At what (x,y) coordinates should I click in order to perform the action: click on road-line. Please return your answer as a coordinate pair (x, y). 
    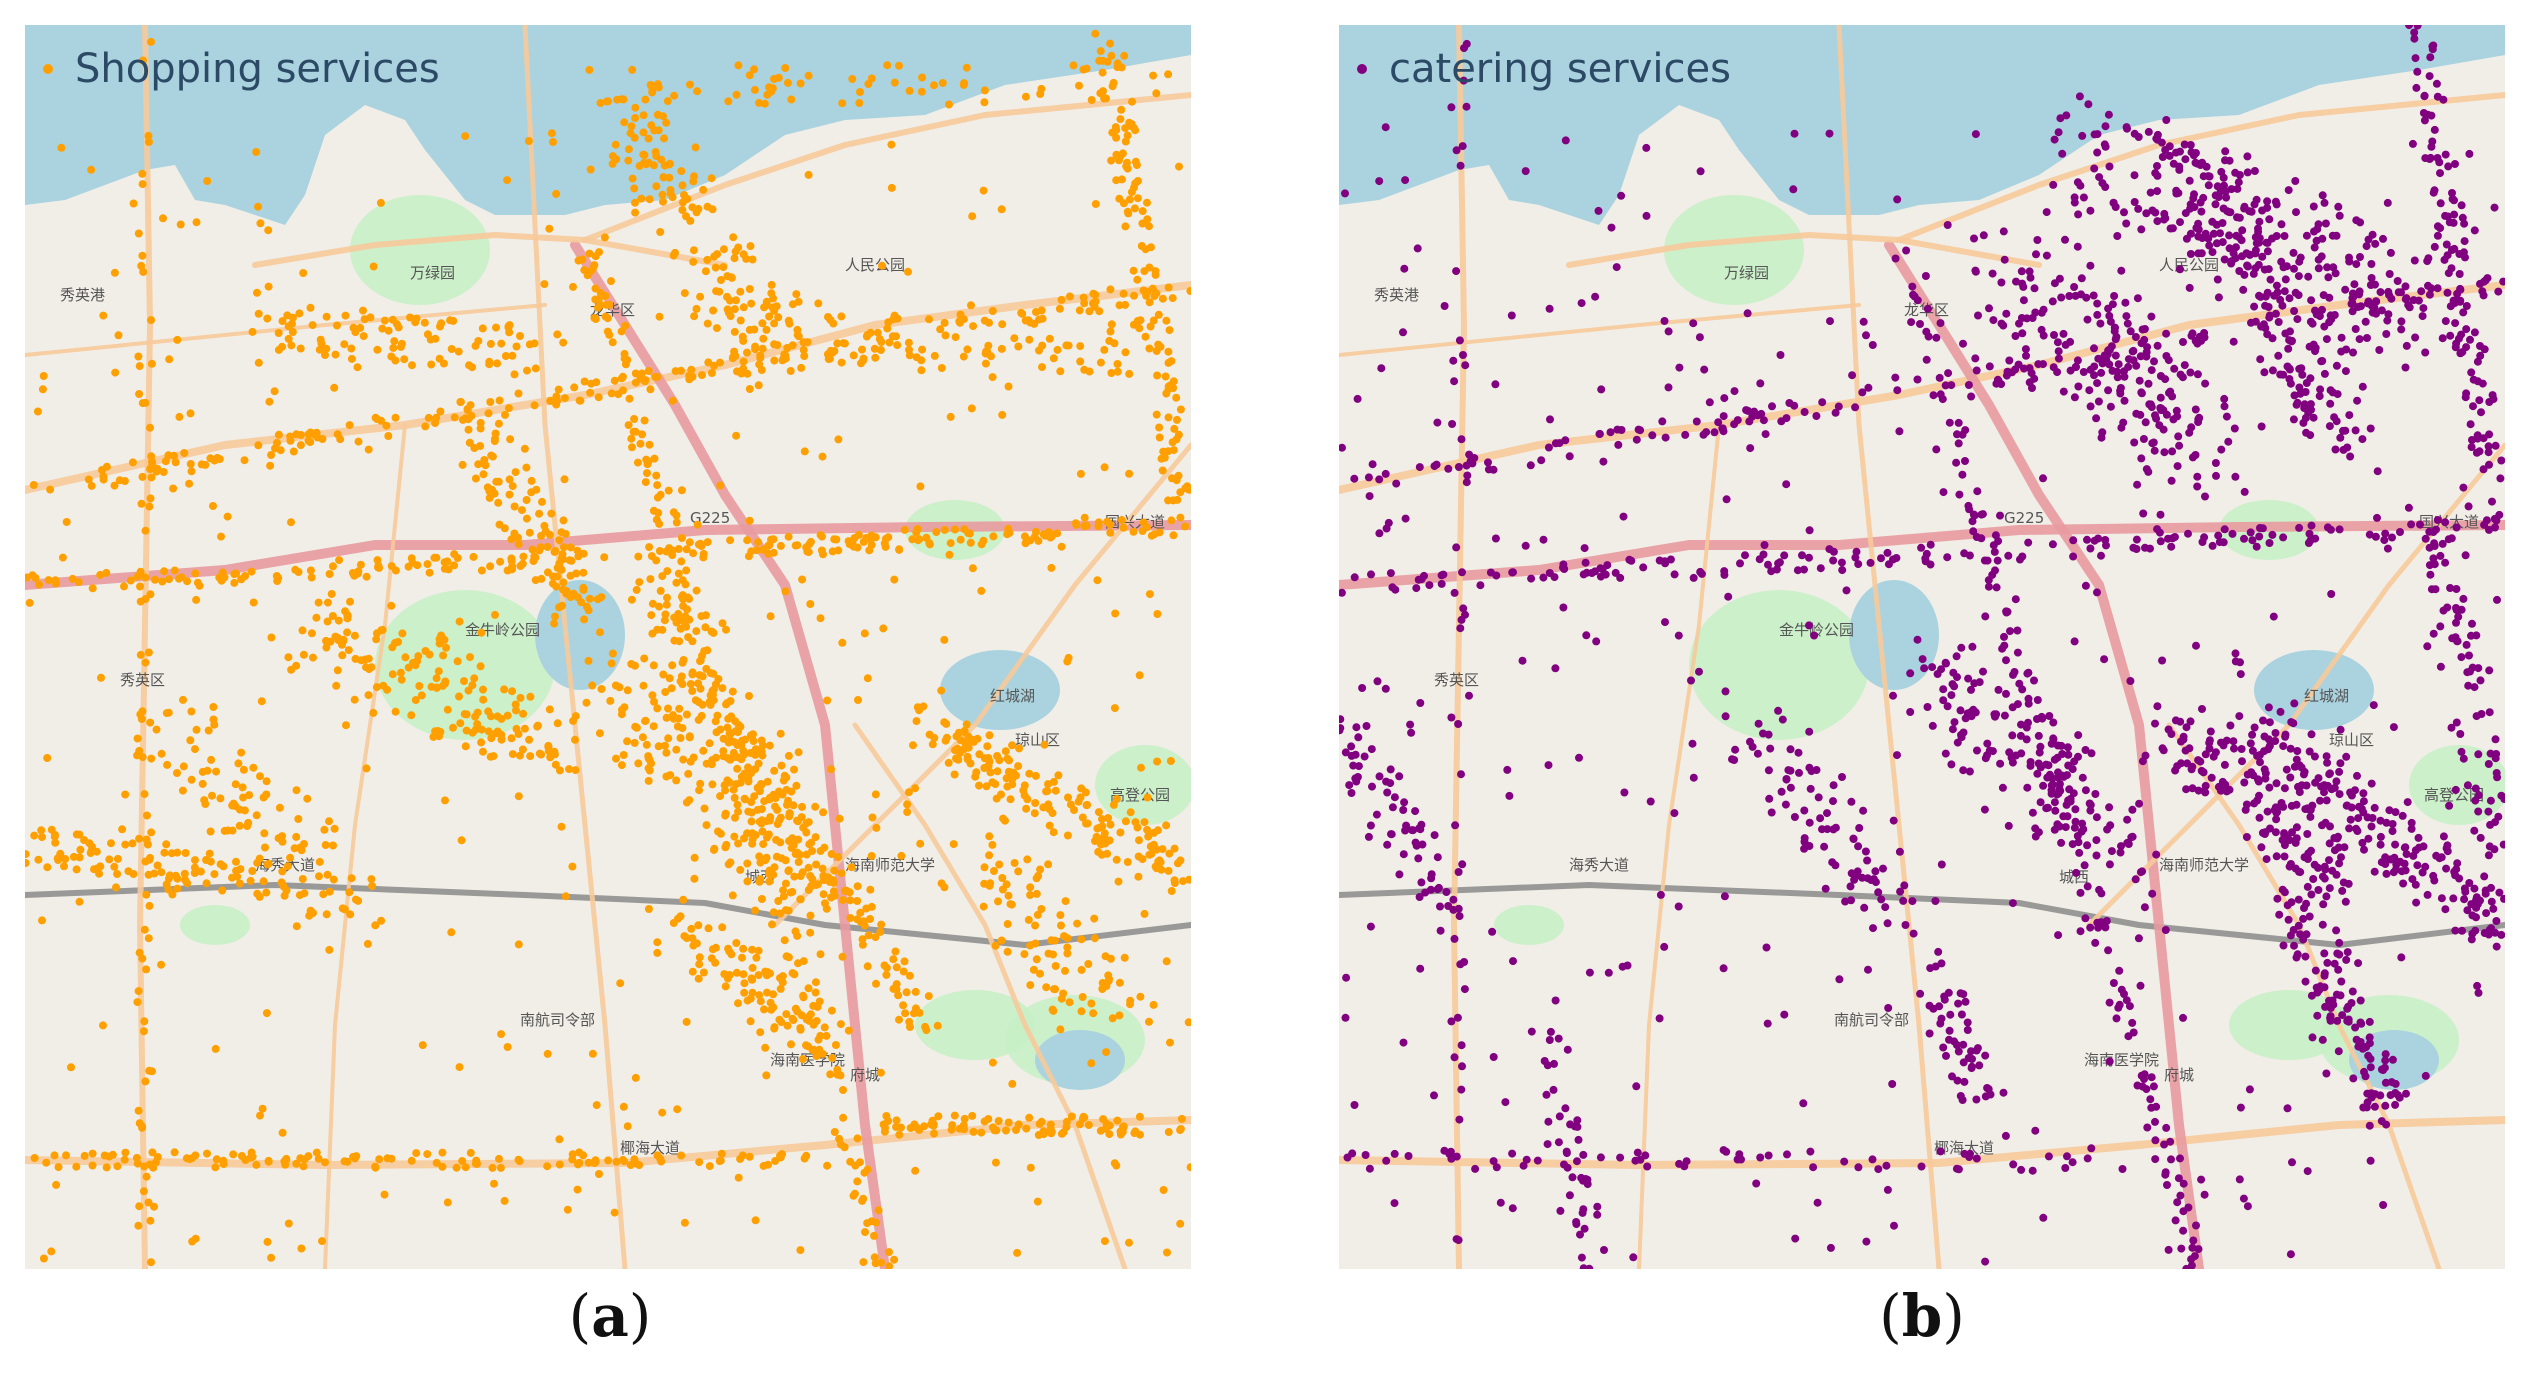
    Looking at the image, I should click on (1600, 330).